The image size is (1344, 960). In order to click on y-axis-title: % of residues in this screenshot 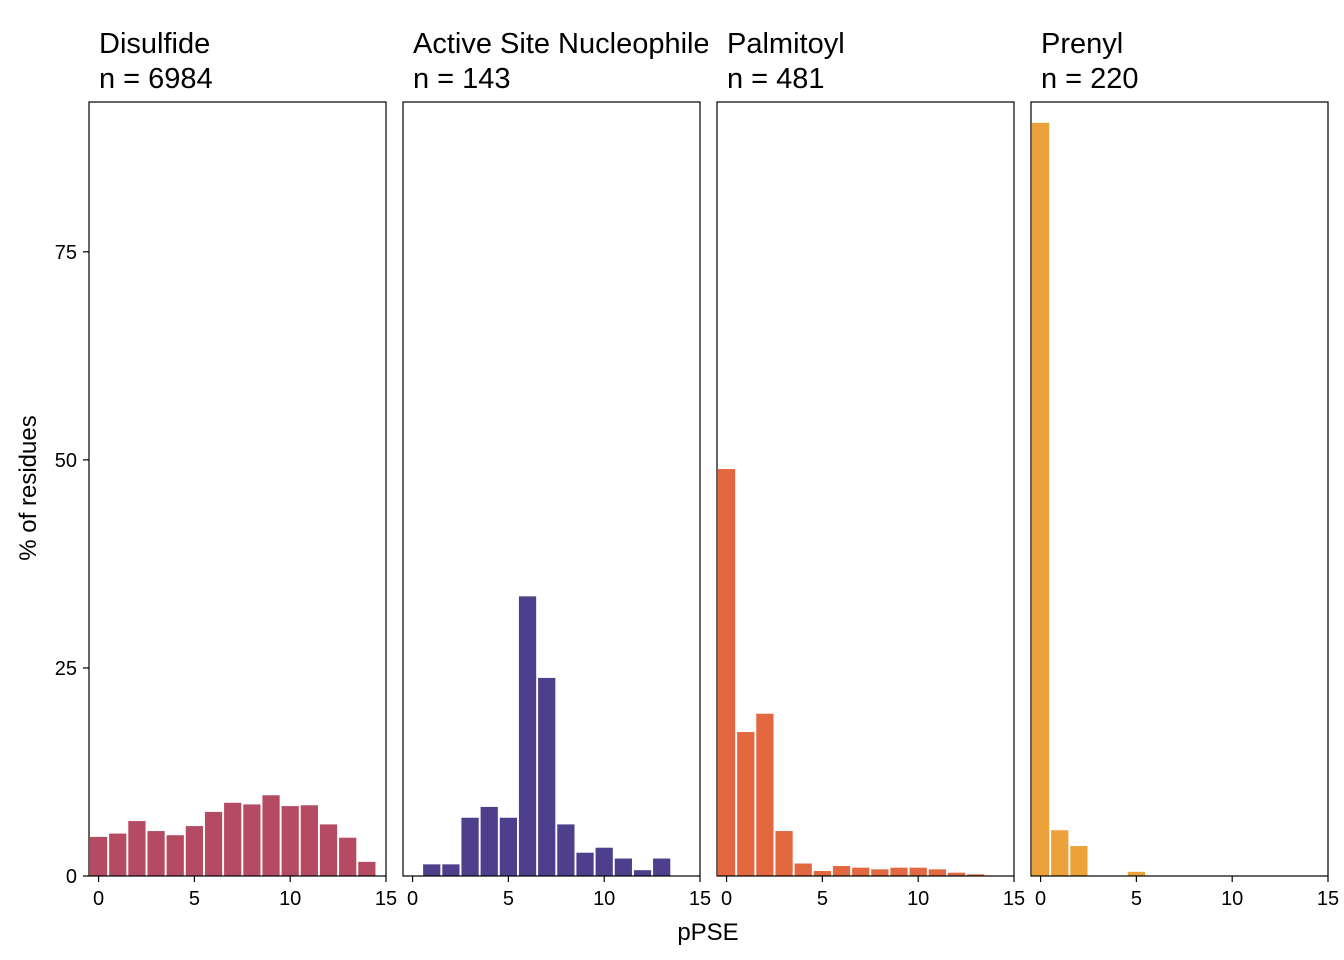, I will do `click(28, 487)`.